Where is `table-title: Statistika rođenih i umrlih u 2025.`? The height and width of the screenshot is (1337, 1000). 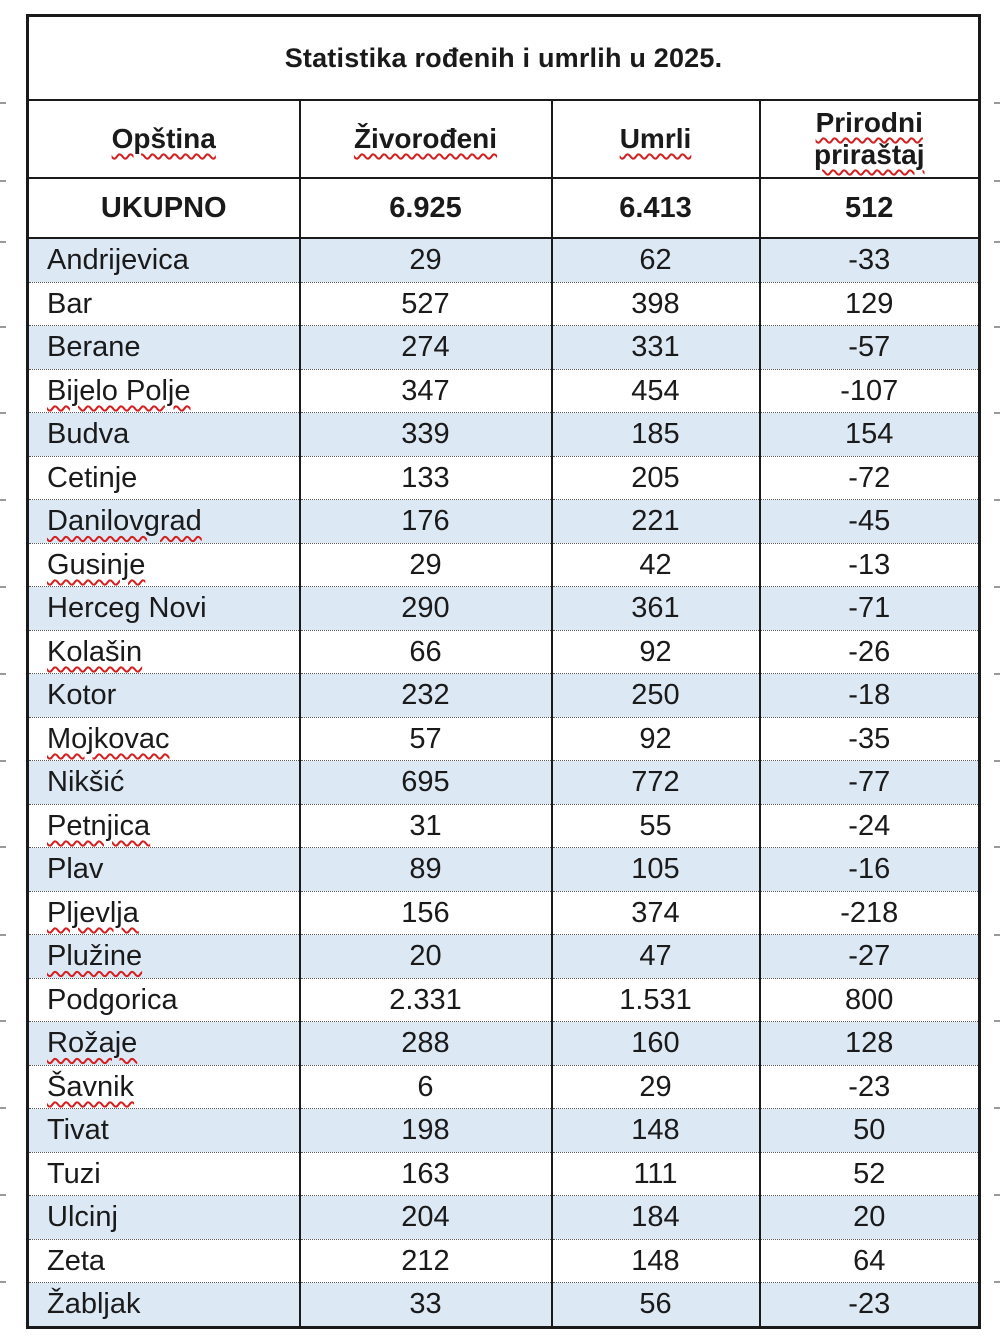 table-title: Statistika rođenih i umrlih u 2025. is located at coordinates (503, 58).